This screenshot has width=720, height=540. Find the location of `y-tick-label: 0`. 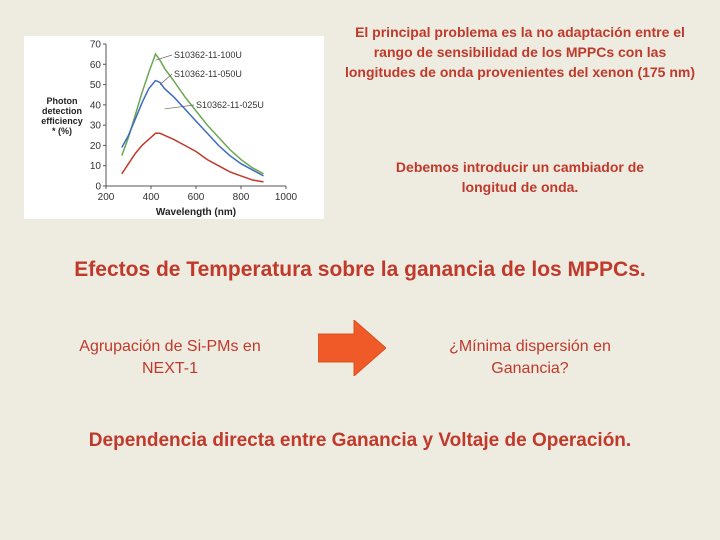

y-tick-label: 0 is located at coordinates (98, 187).